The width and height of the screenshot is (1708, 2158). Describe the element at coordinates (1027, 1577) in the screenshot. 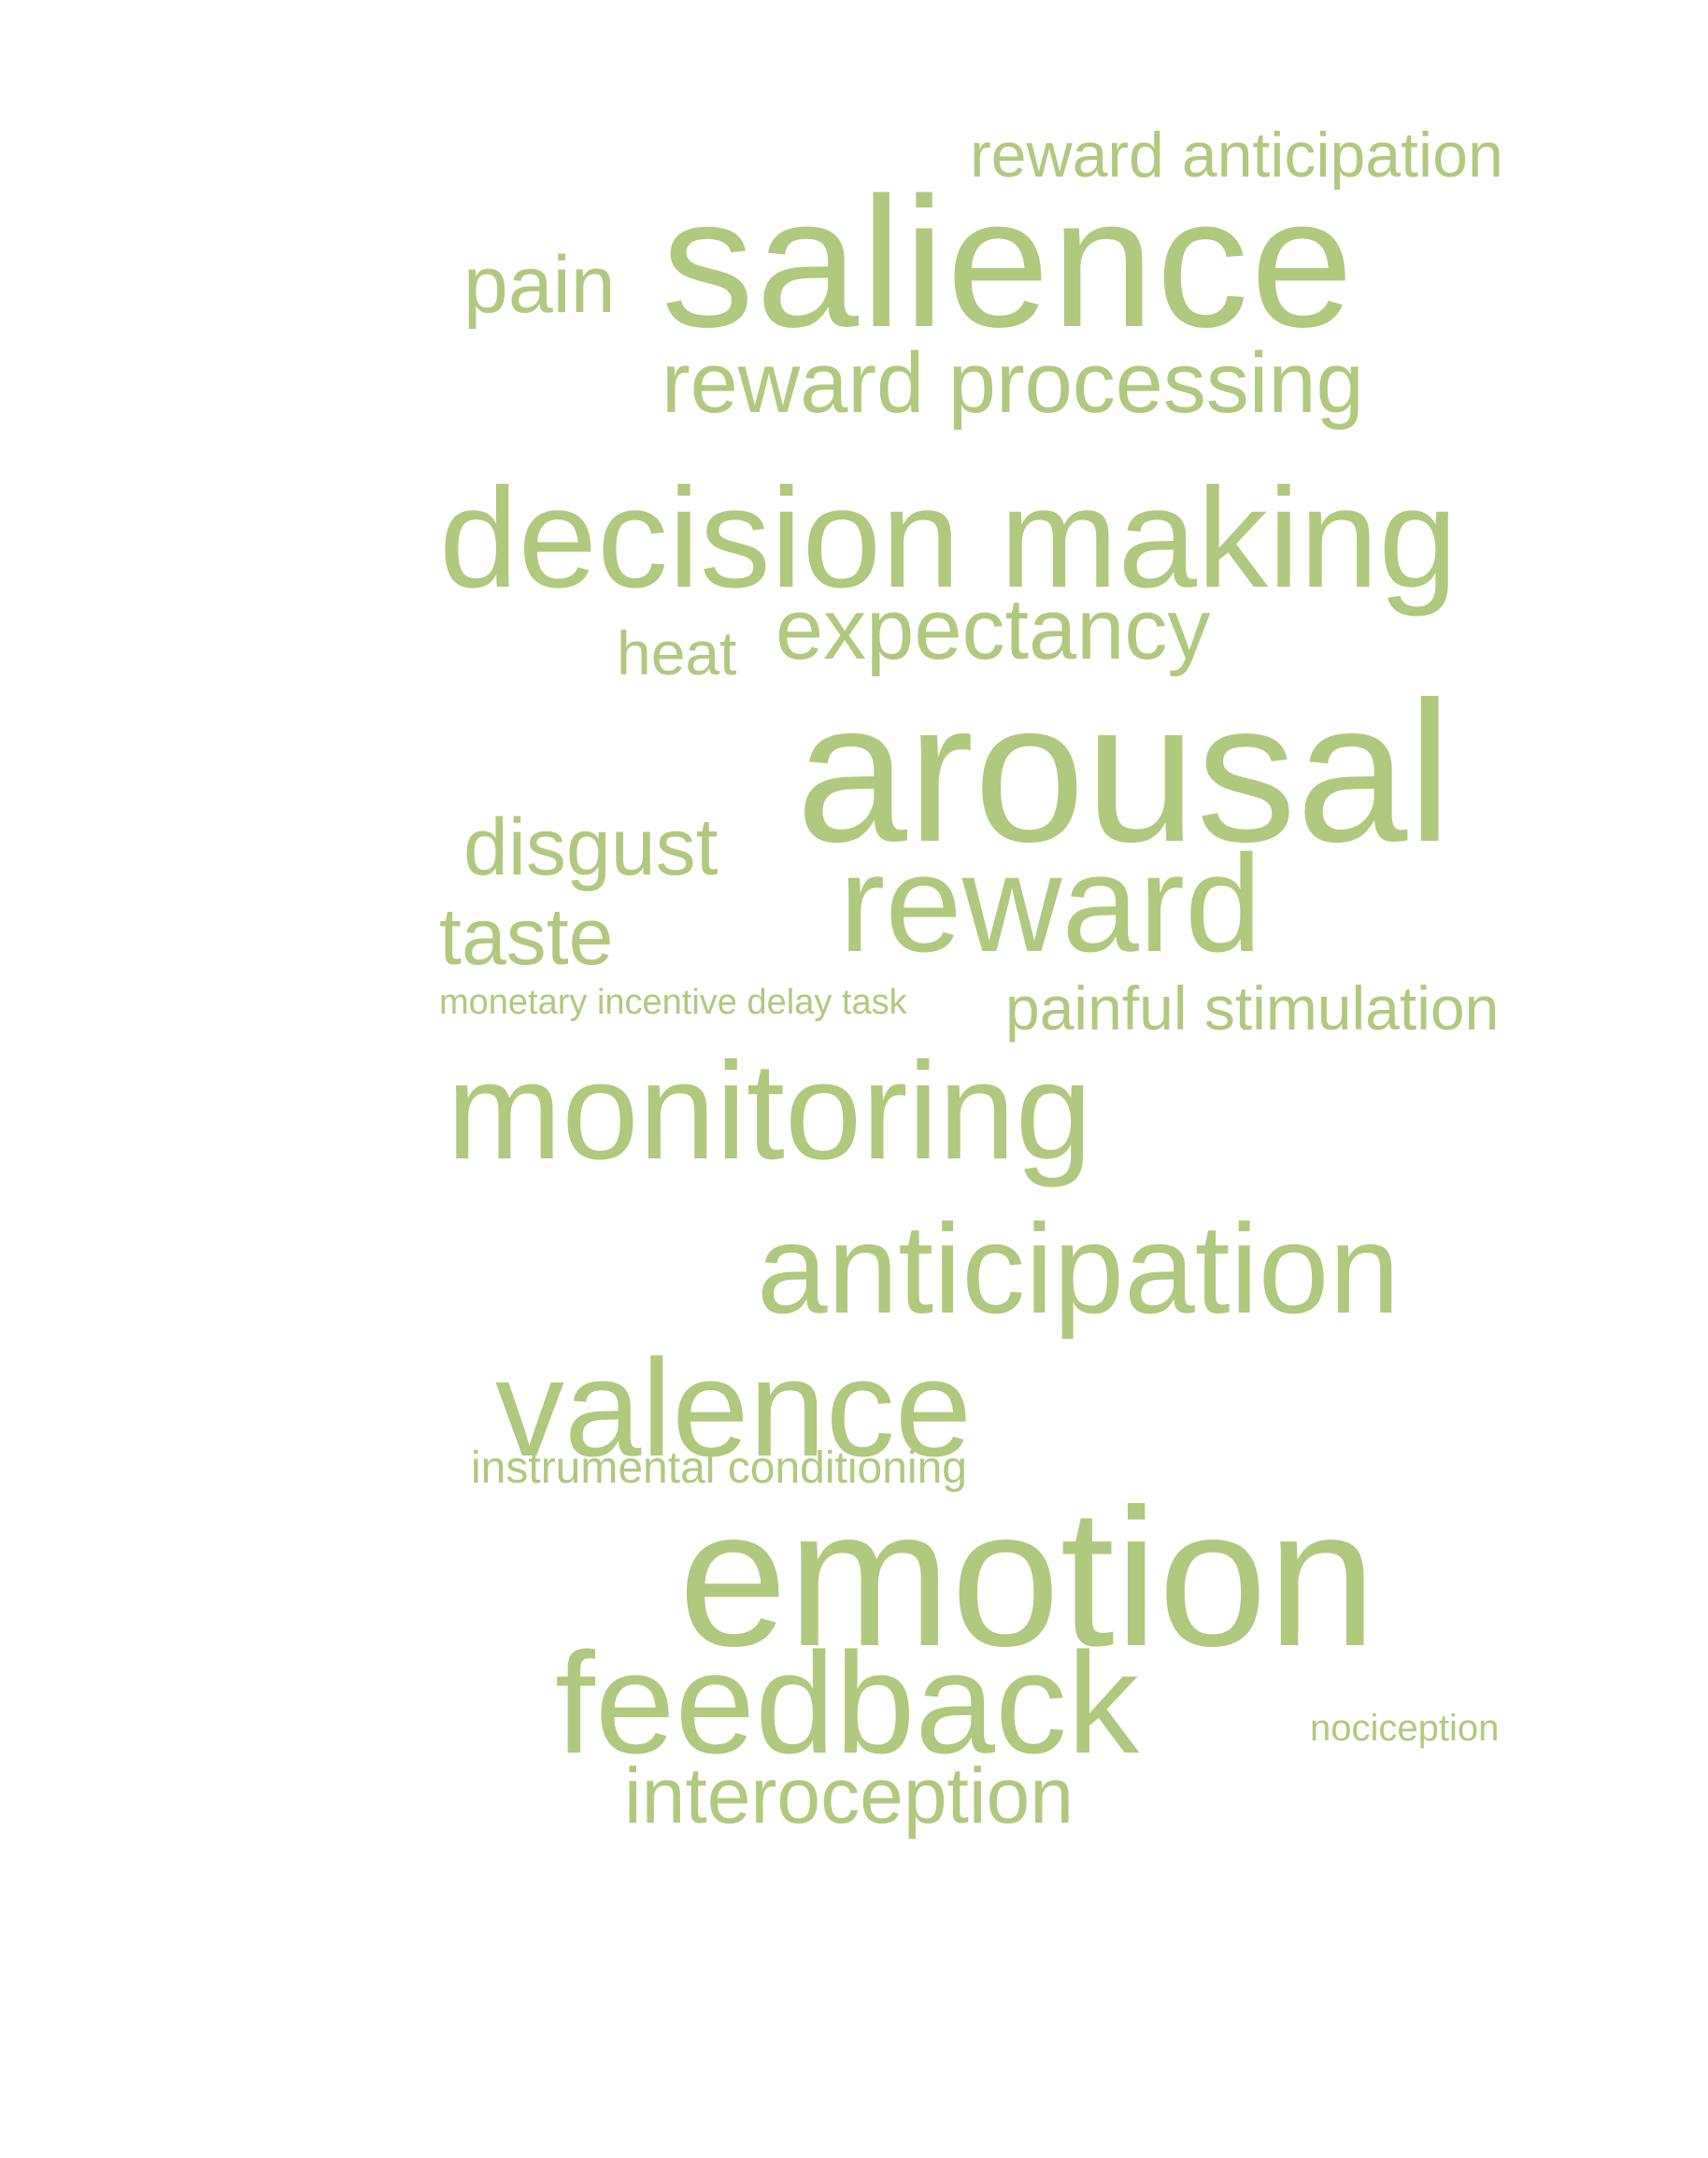

I see `word-emotion: emotion` at that location.